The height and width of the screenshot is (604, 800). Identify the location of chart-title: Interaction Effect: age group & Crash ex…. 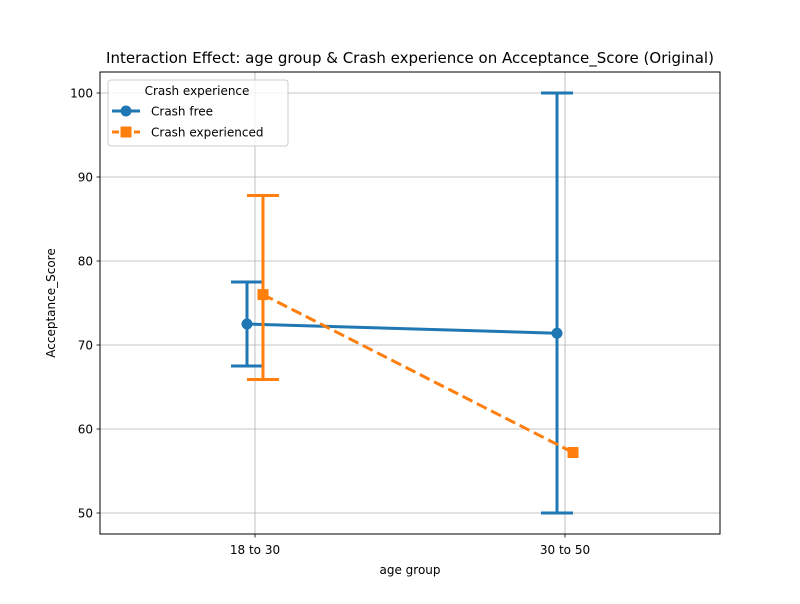
(410, 58).